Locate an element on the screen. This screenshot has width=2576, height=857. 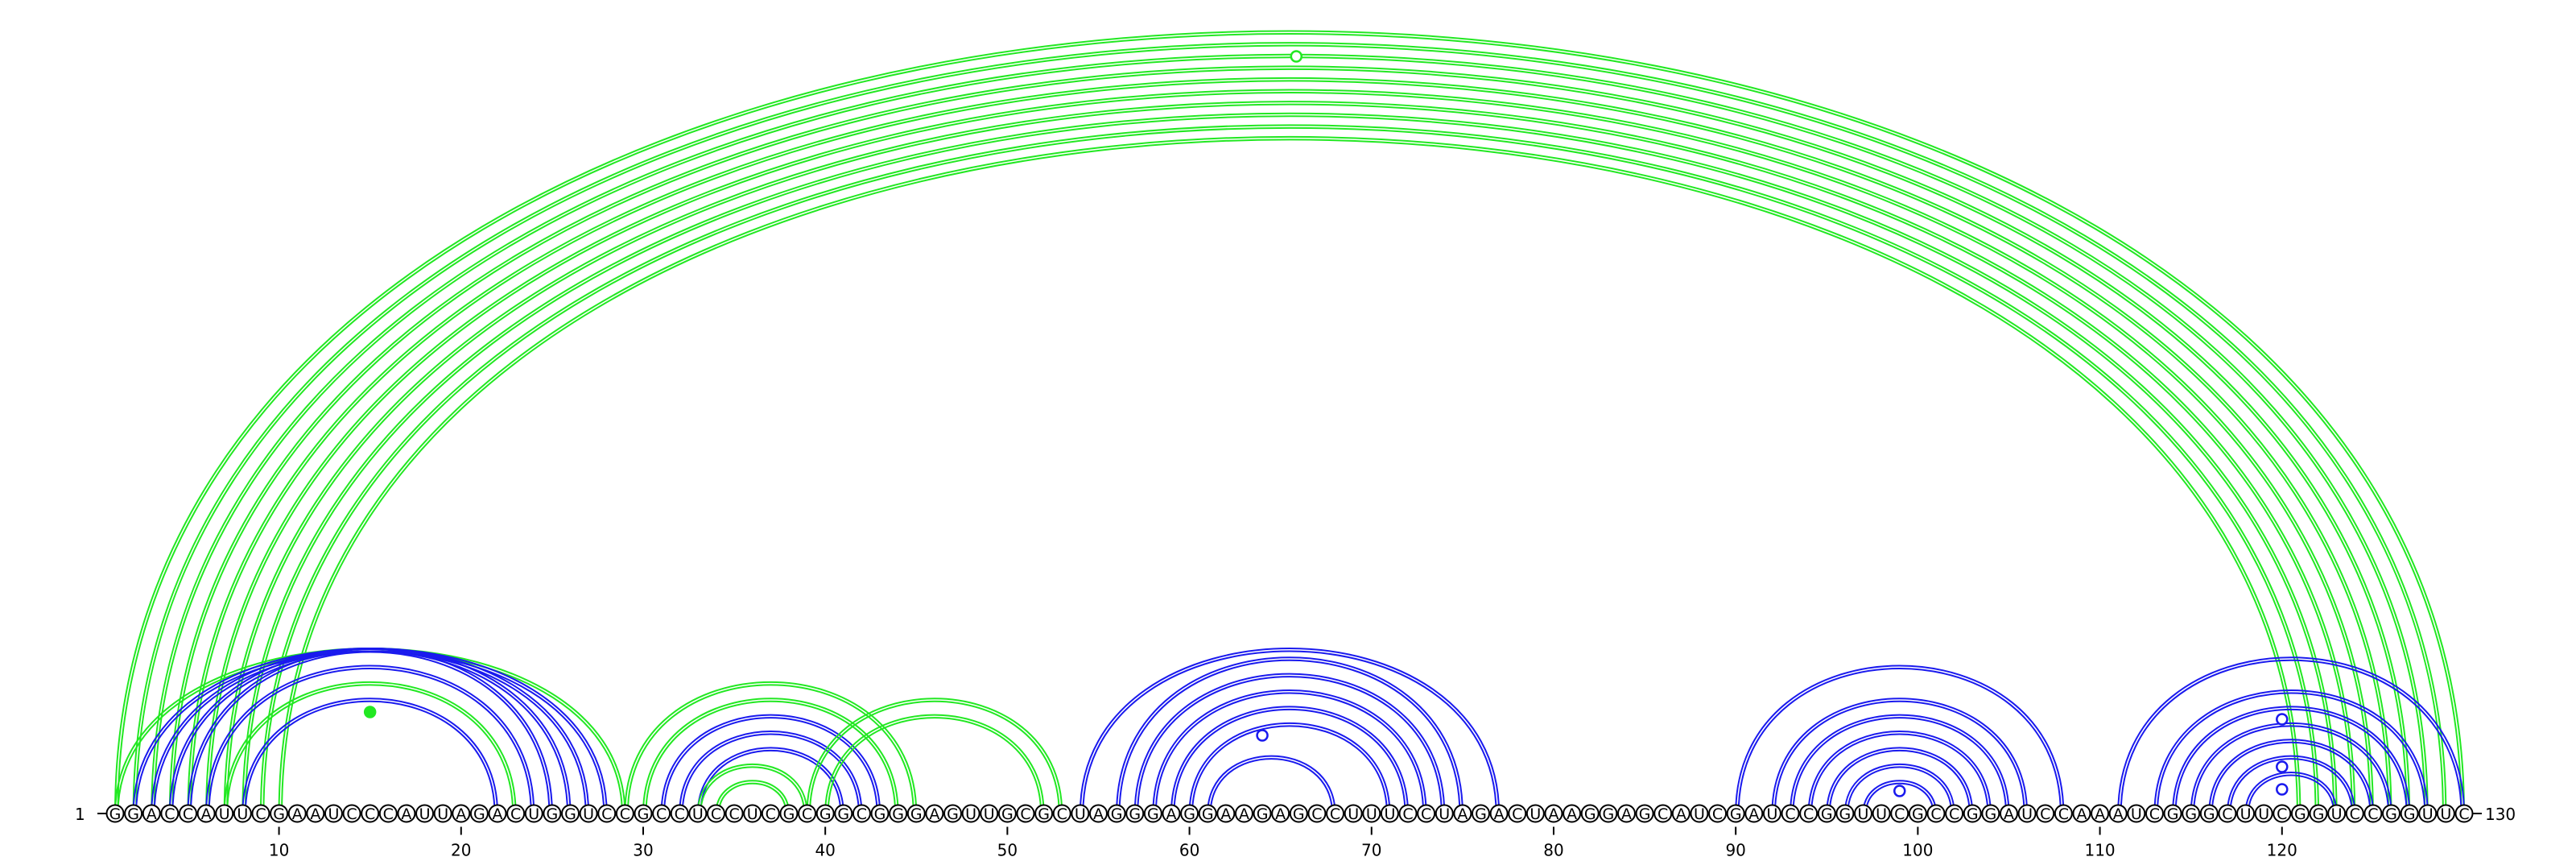
arc-blue-90-108-inner is located at coordinates (1899, 740).